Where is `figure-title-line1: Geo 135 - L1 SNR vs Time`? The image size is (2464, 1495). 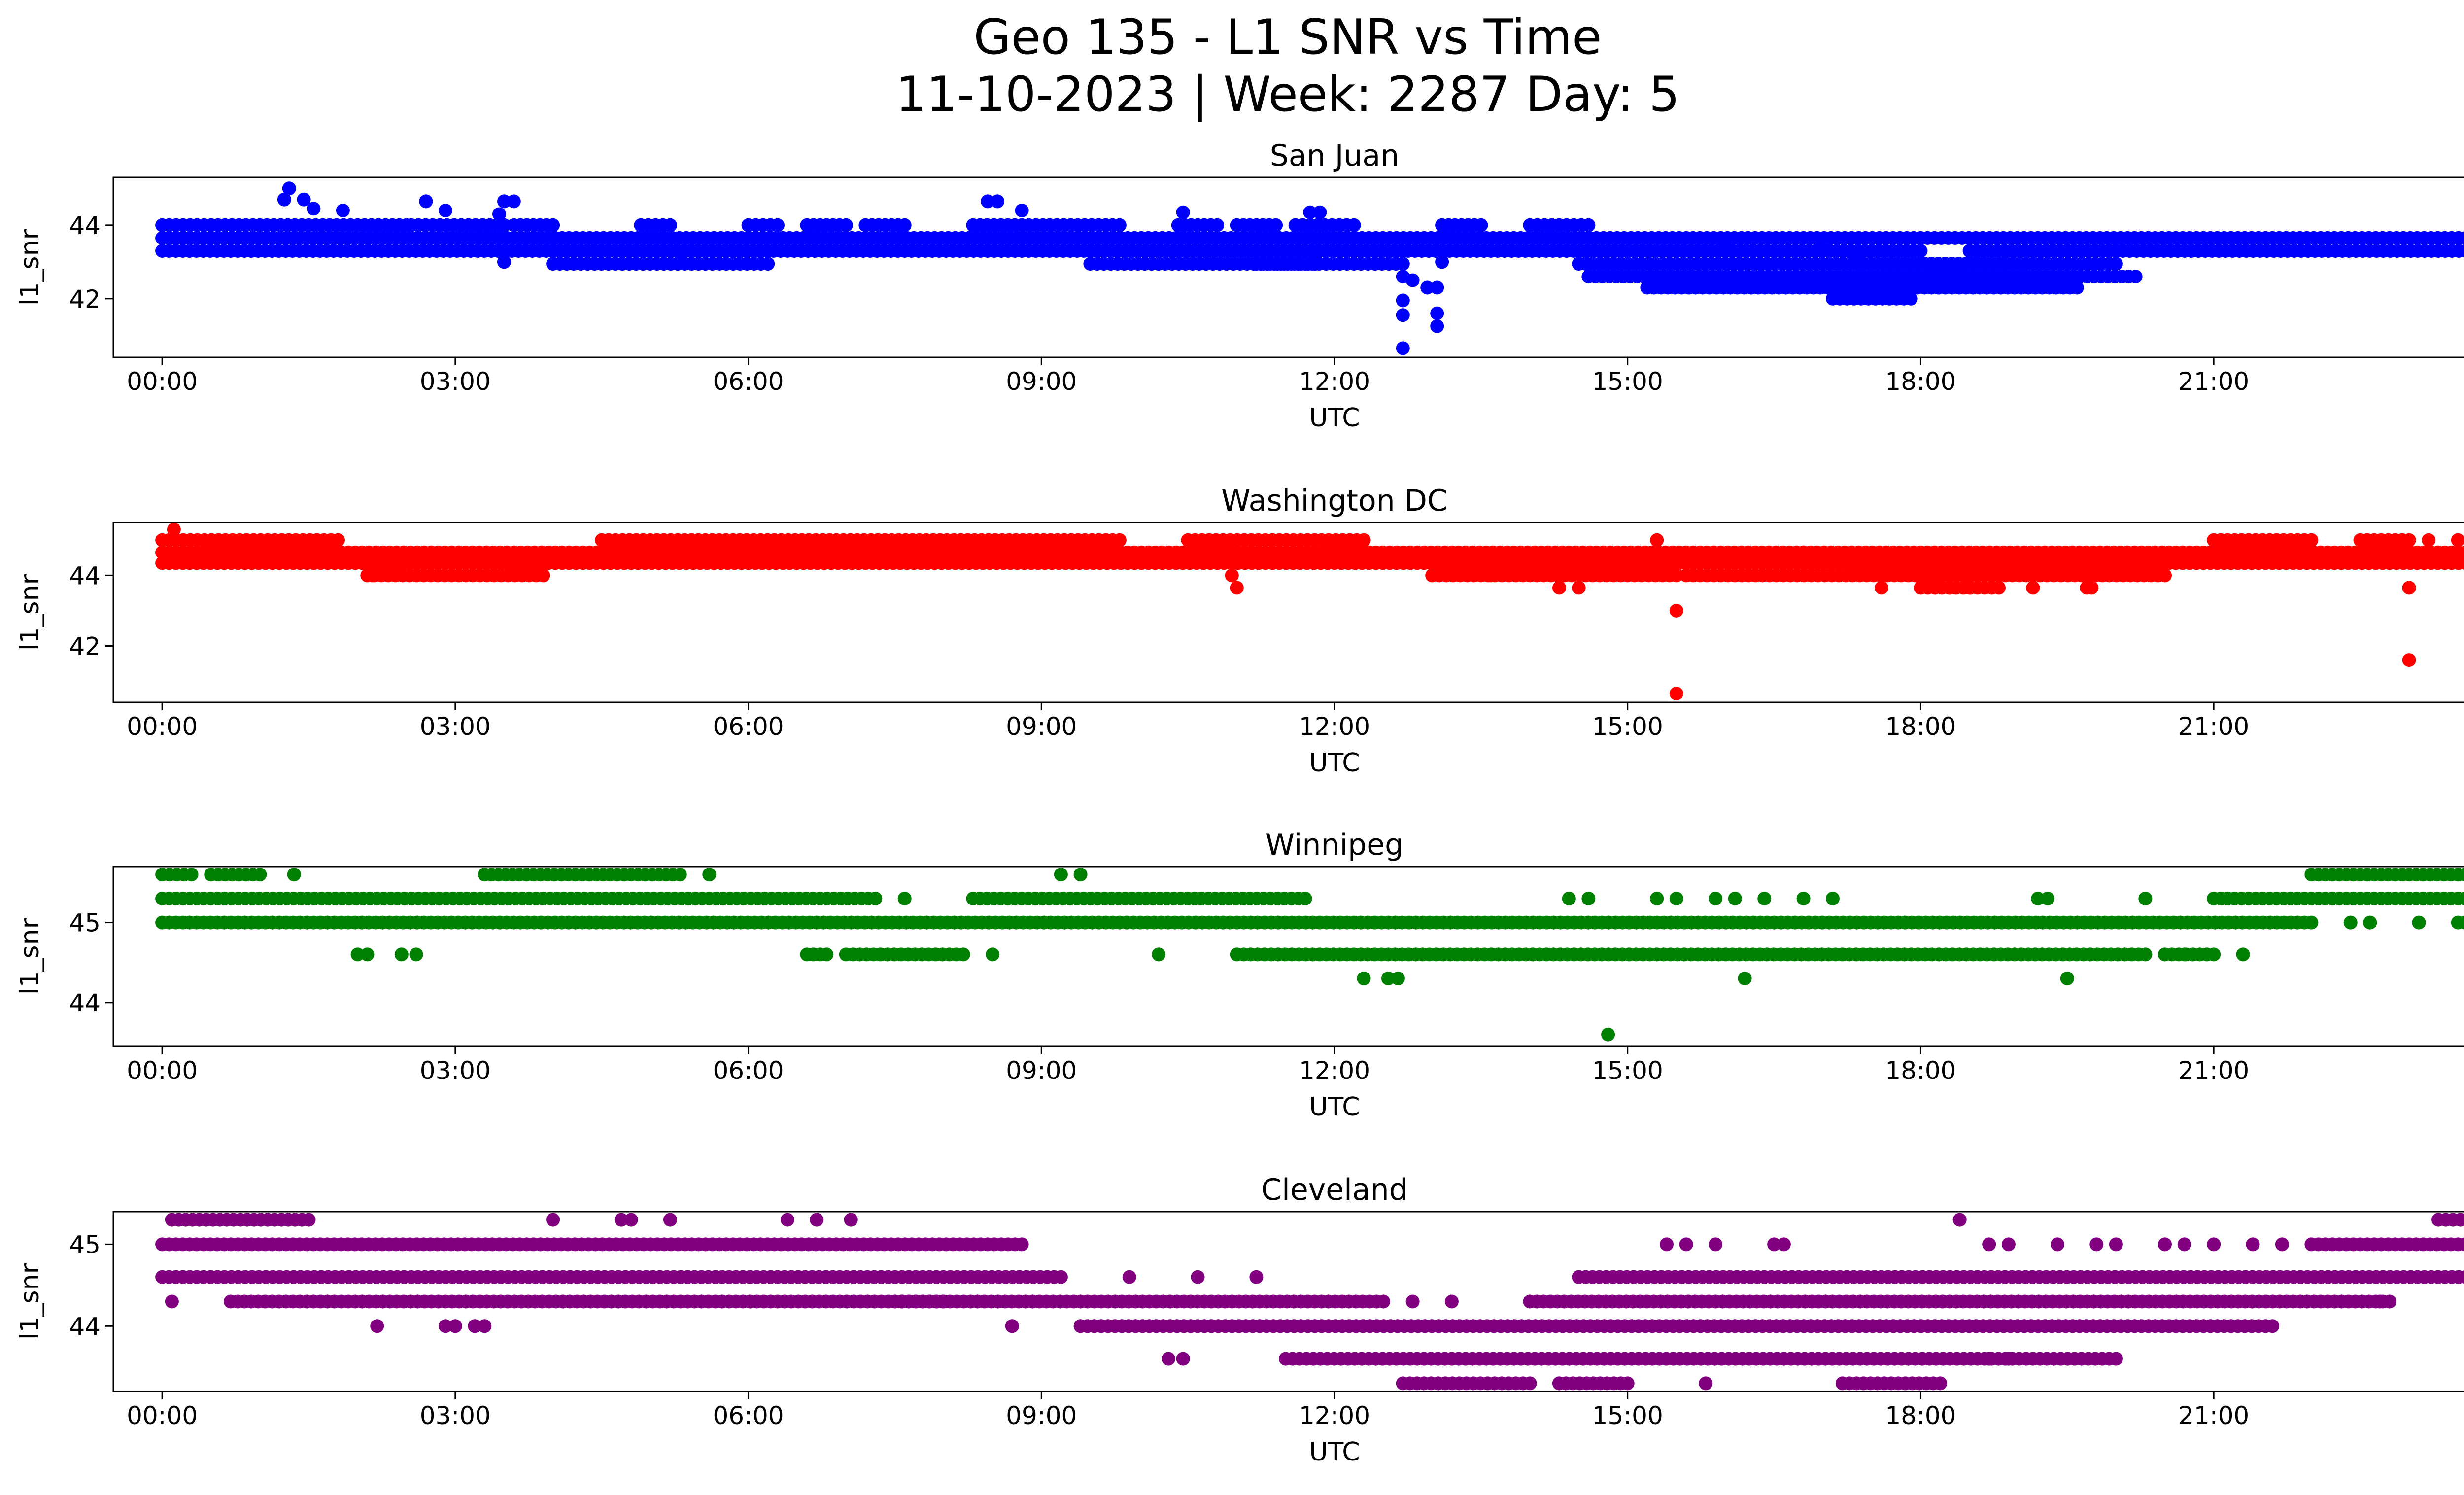
figure-title-line1: Geo 135 - L1 SNR vs Time is located at coordinates (1287, 37).